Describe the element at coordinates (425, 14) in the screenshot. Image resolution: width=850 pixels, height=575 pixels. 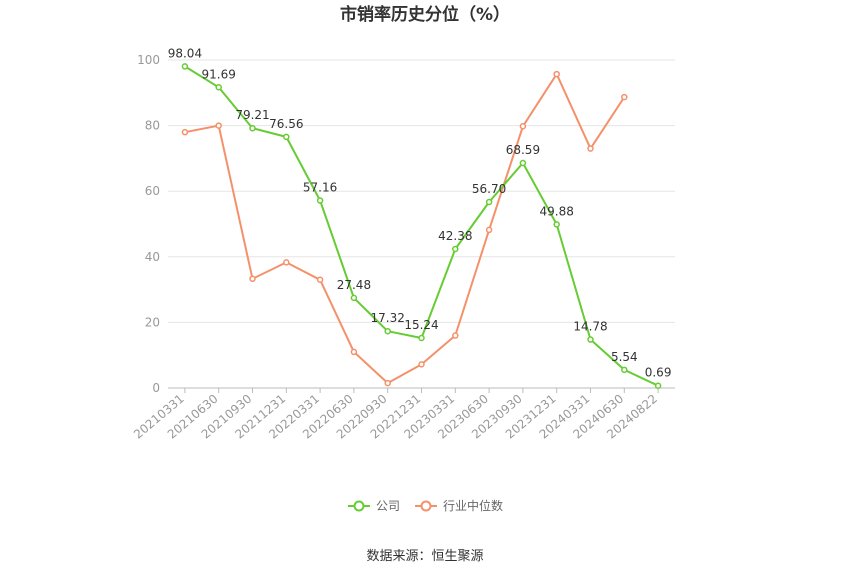
I see `chart-title: 市销率历史分位（%）` at that location.